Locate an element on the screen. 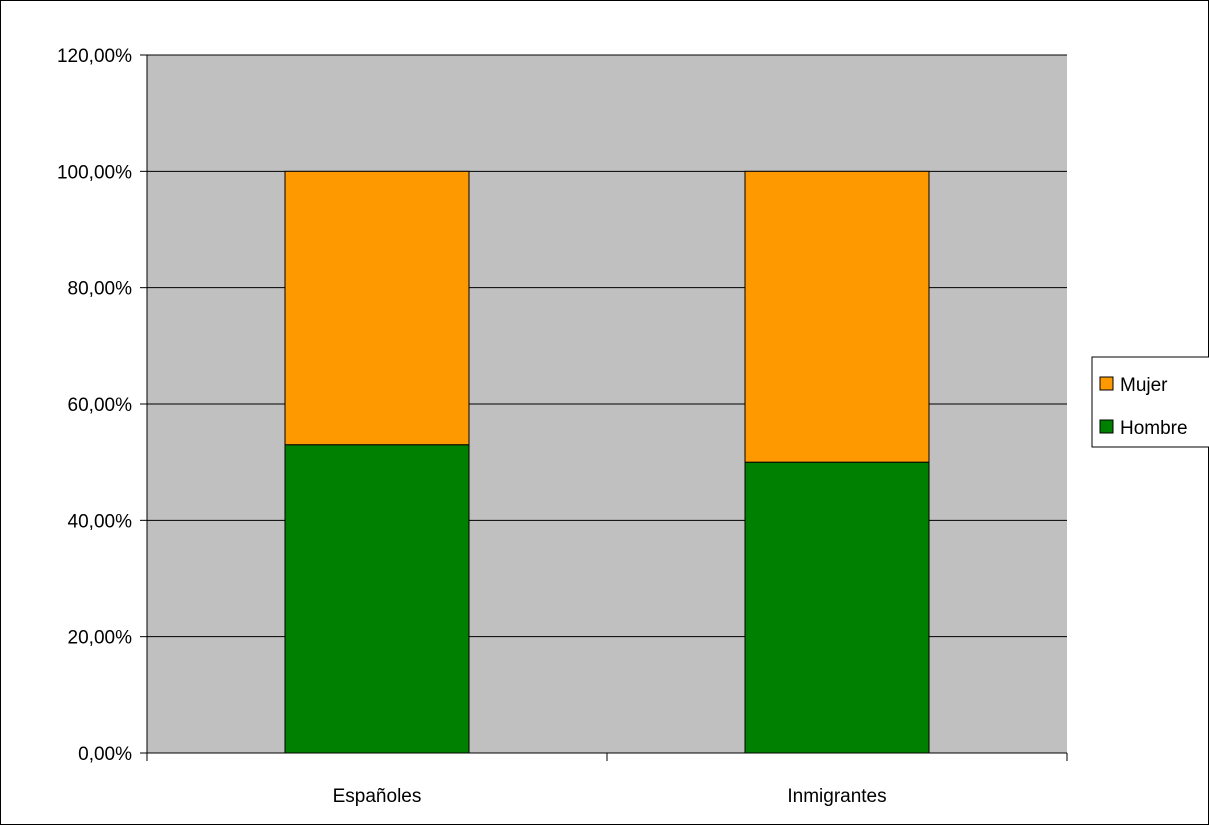 This screenshot has width=1209, height=826. legend-swatch-hombre is located at coordinates (1106, 426).